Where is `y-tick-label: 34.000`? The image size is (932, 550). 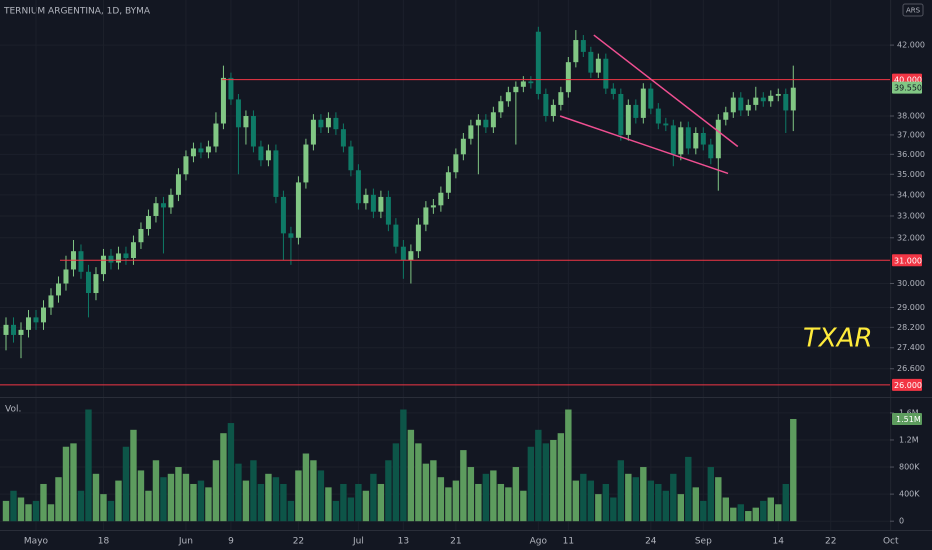 y-tick-label: 34.000 is located at coordinates (911, 194).